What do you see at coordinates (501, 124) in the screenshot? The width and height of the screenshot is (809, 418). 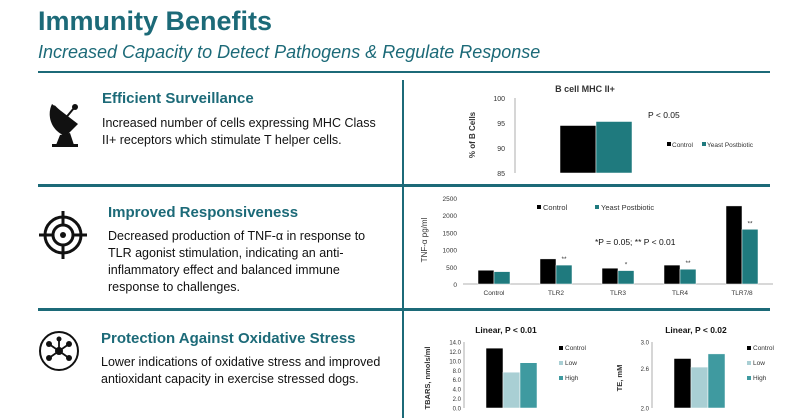 I see `y-tick-label: 95` at bounding box center [501, 124].